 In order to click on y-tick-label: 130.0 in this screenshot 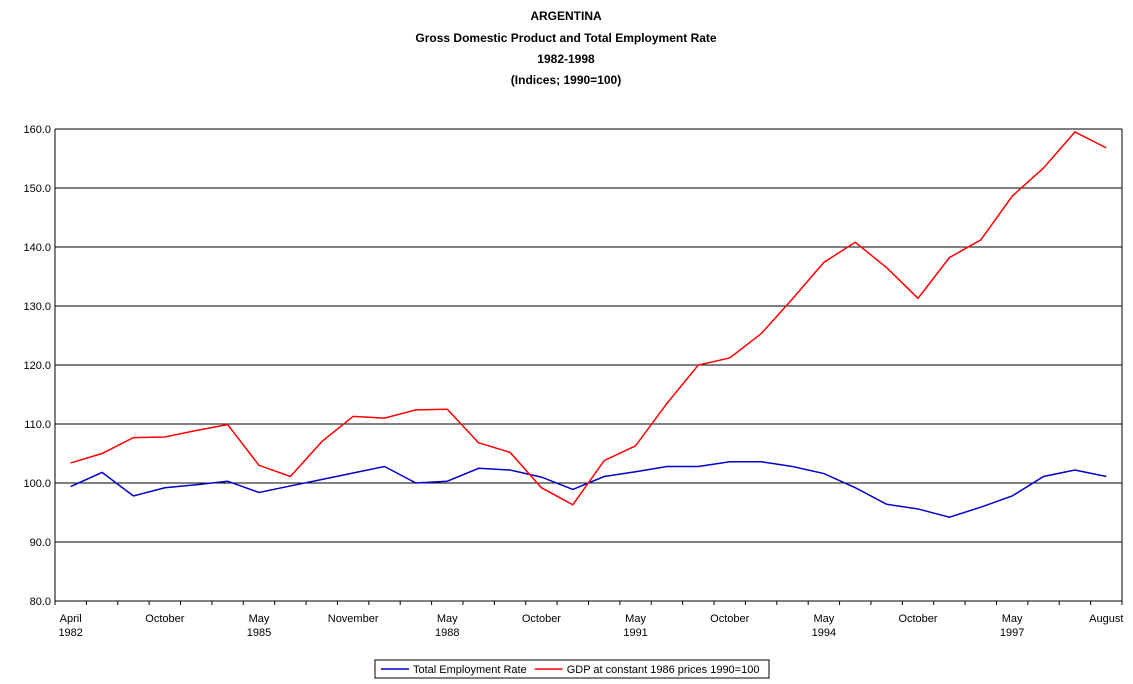, I will do `click(37, 307)`.